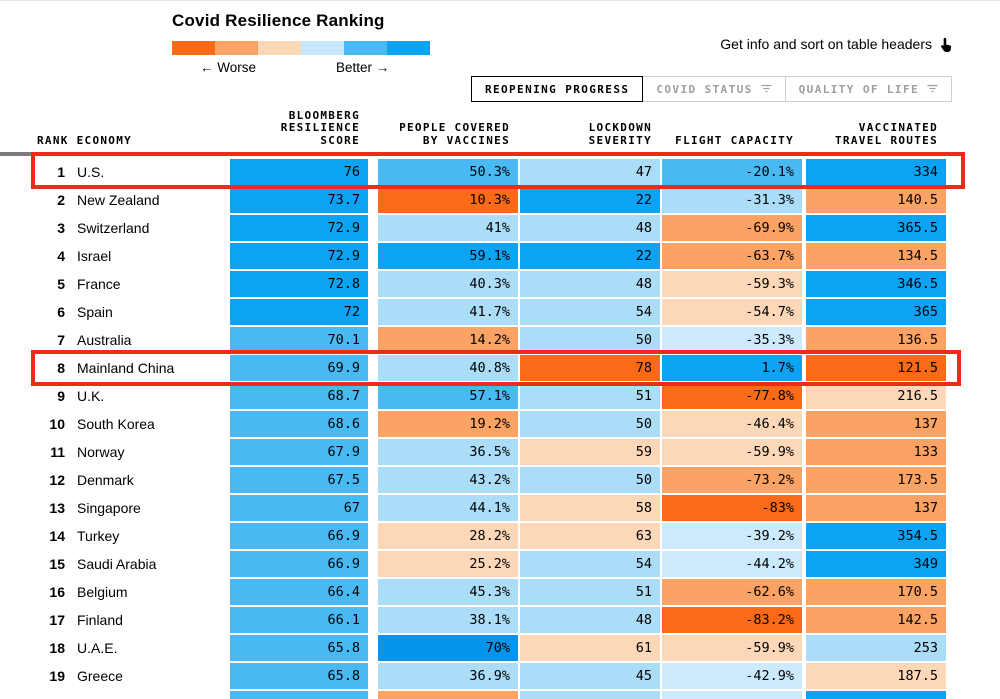 This screenshot has height=699, width=1000. I want to click on rank-value: 4, so click(61, 256).